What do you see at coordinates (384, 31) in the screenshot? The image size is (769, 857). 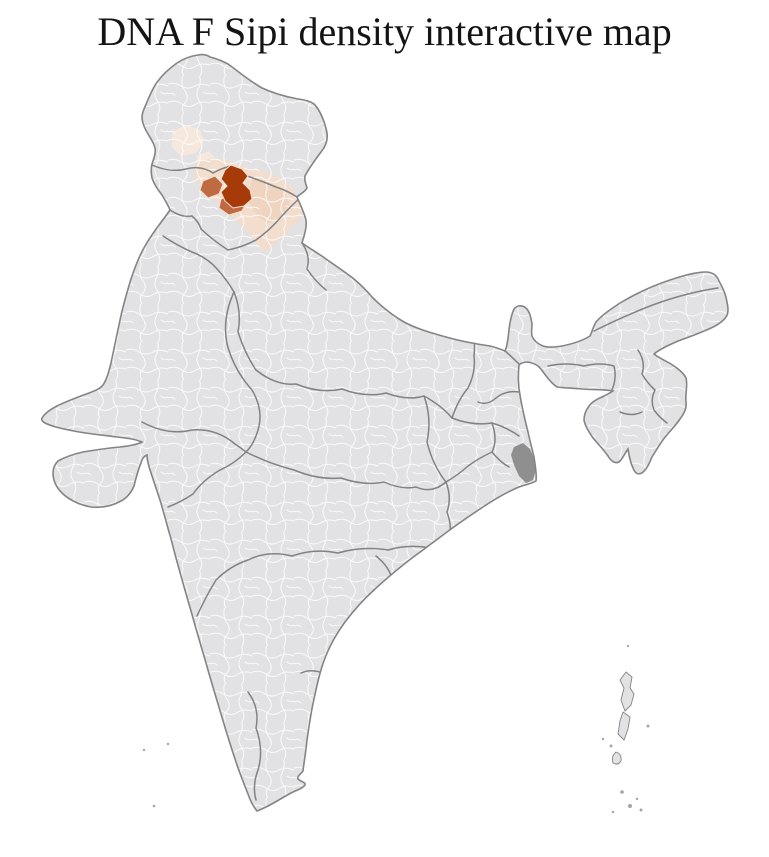 I see `page-title: DNA F Sipi density interactive map` at bounding box center [384, 31].